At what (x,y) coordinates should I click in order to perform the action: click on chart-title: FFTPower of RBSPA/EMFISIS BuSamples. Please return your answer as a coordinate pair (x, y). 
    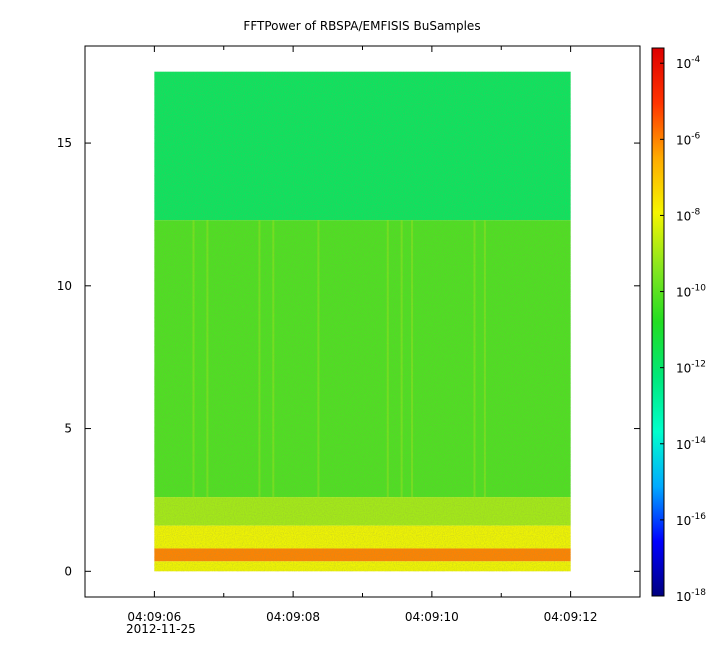
    Looking at the image, I should click on (361, 26).